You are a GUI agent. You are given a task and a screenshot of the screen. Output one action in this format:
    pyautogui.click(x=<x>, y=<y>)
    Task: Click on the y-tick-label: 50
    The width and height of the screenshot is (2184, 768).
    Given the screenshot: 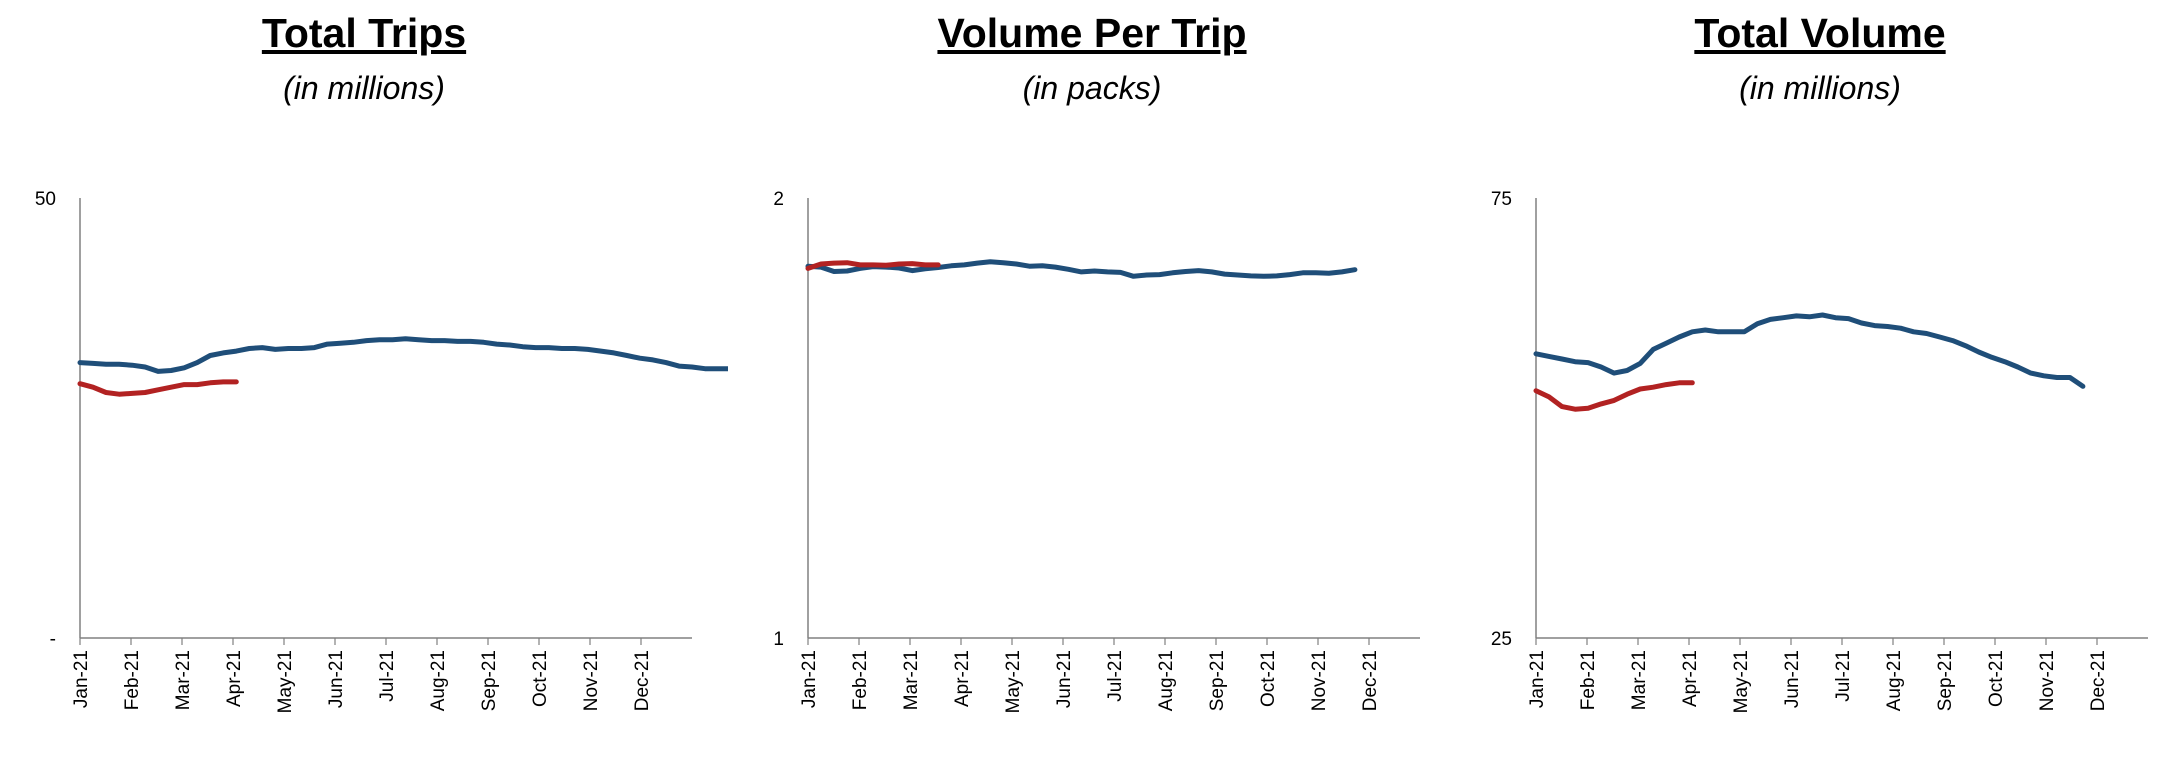 What is the action you would take?
    pyautogui.click(x=45, y=199)
    